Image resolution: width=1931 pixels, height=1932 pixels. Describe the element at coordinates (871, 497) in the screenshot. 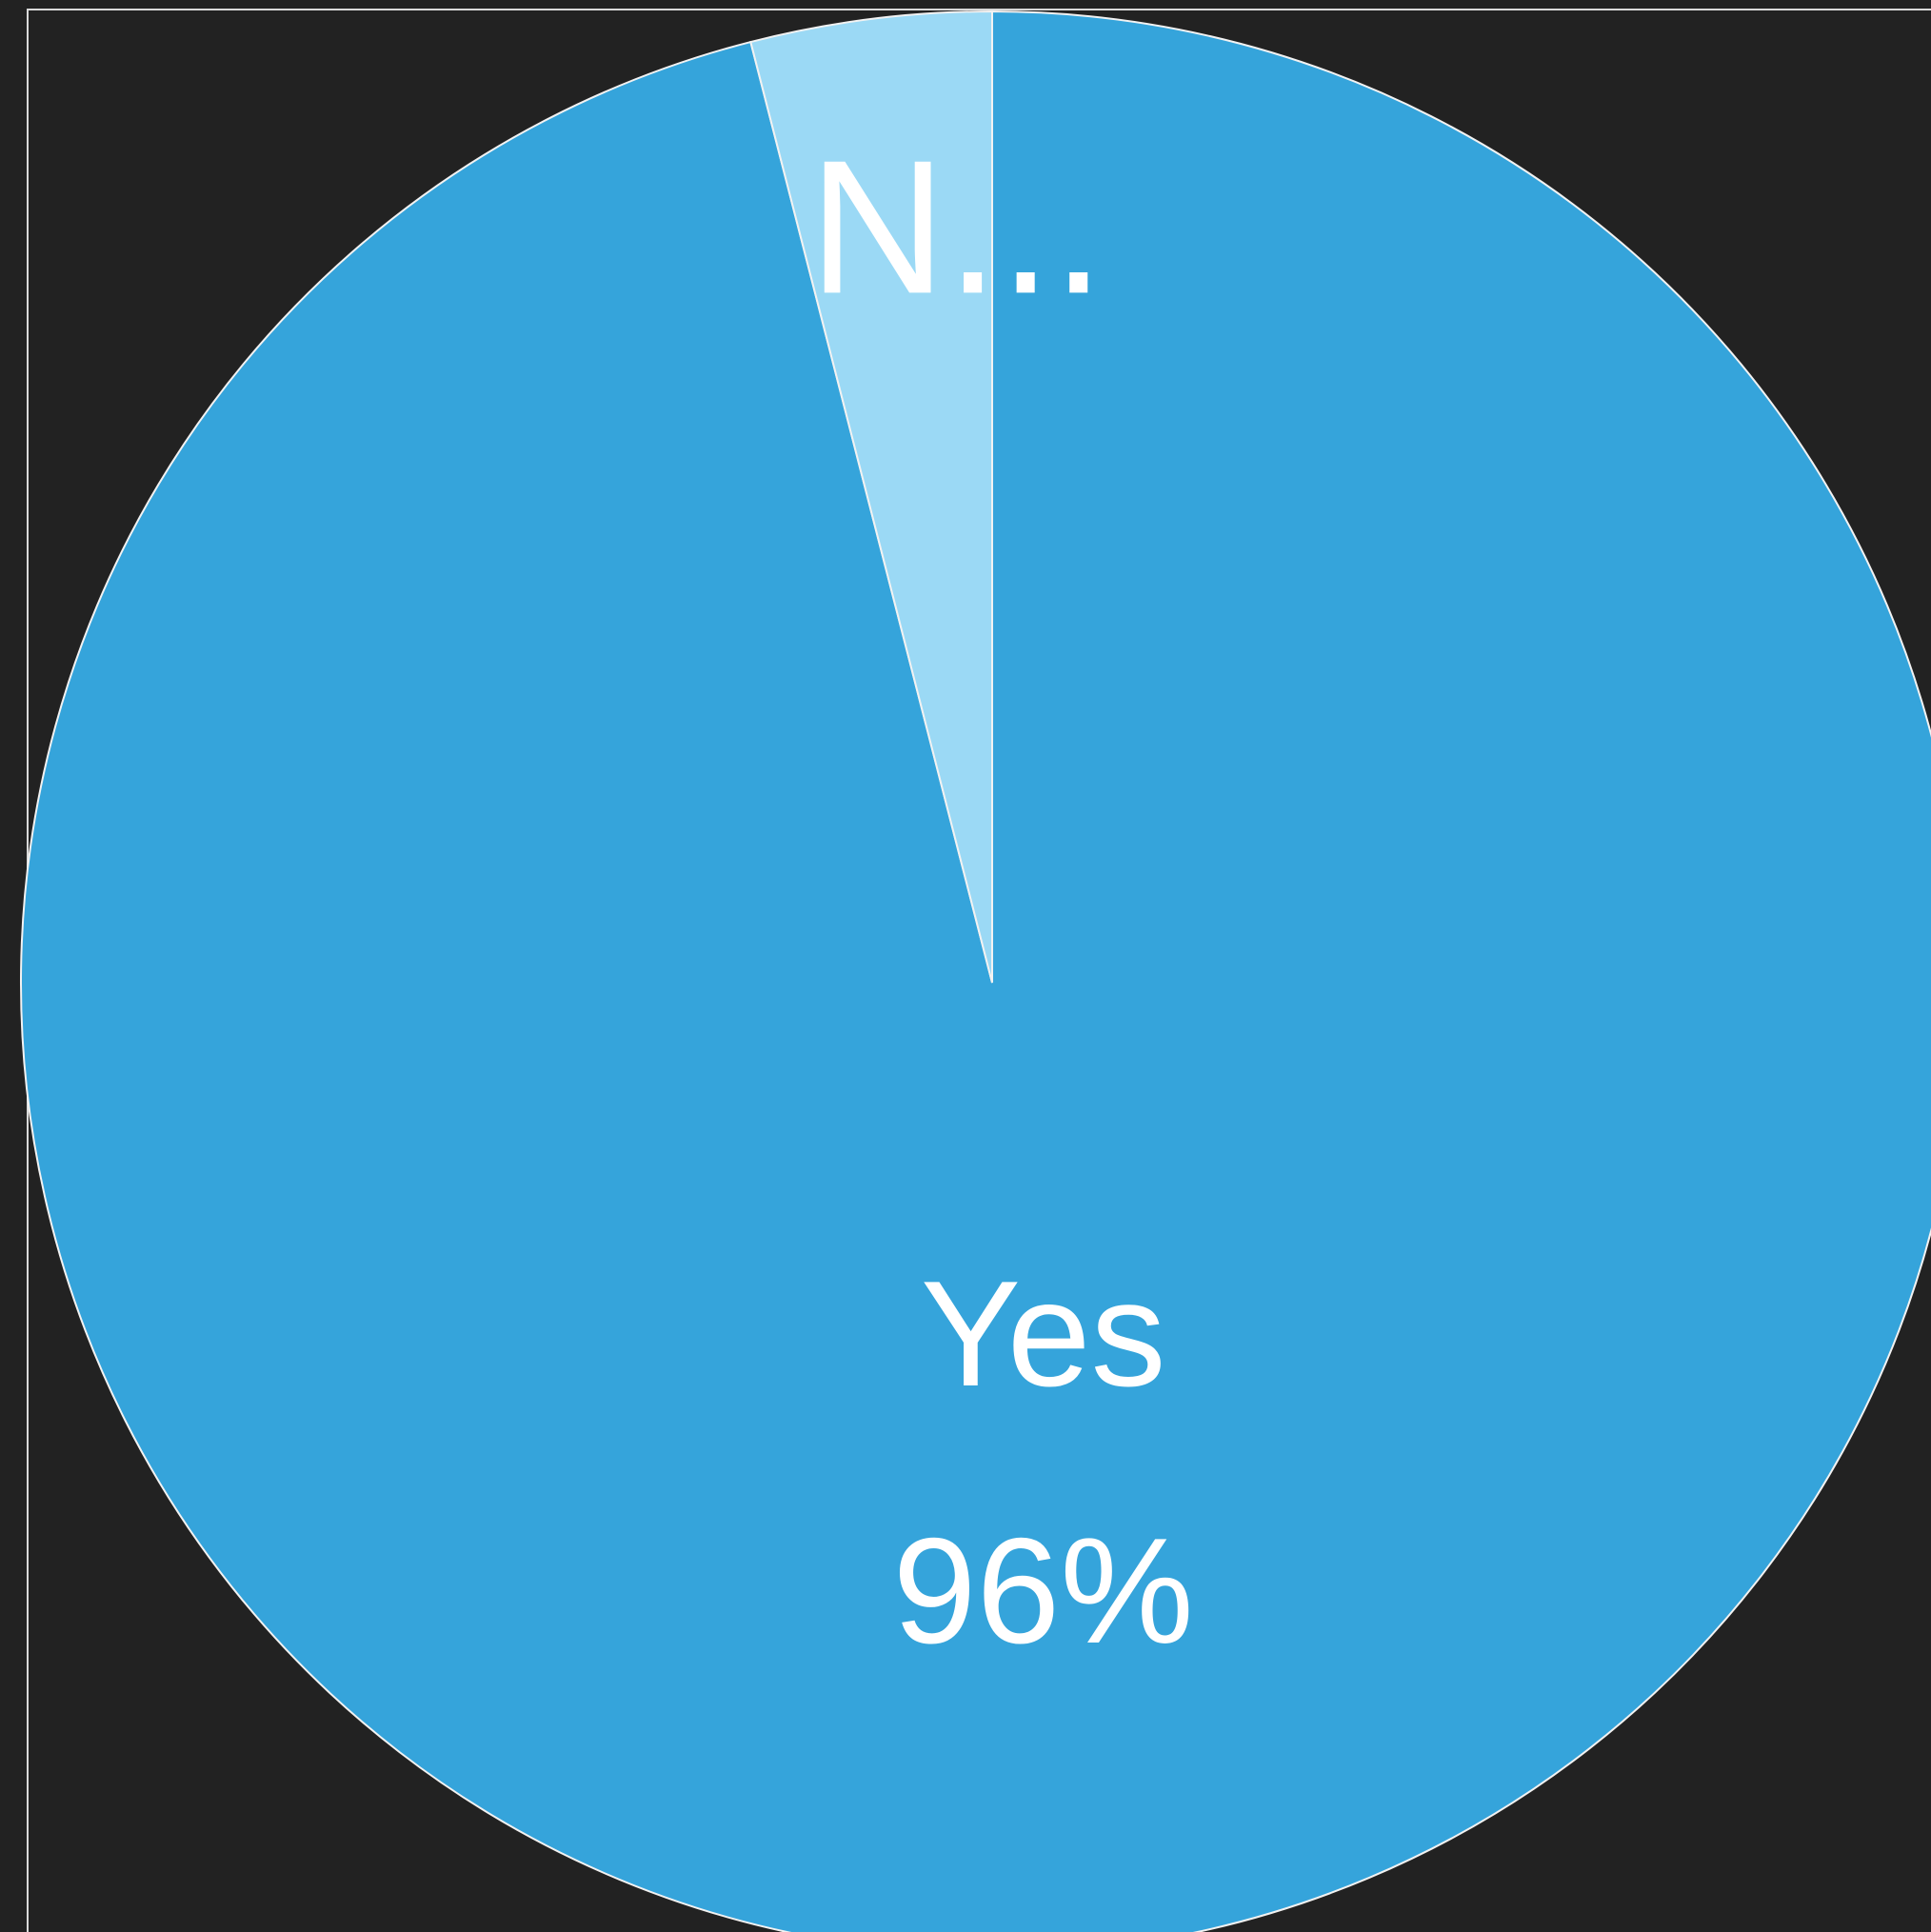

I see `pie-slice-n` at that location.